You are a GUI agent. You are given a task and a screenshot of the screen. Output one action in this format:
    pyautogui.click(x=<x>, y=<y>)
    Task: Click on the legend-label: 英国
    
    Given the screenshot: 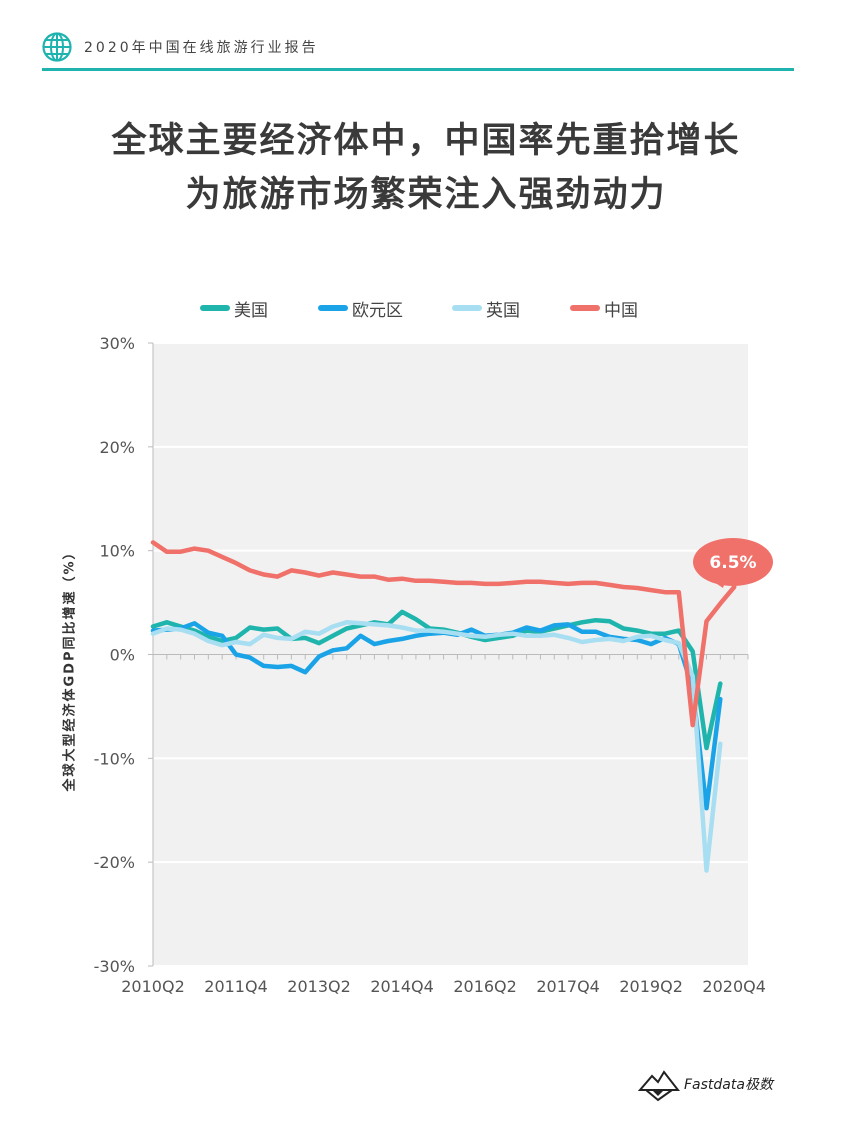 What is the action you would take?
    pyautogui.click(x=503, y=310)
    